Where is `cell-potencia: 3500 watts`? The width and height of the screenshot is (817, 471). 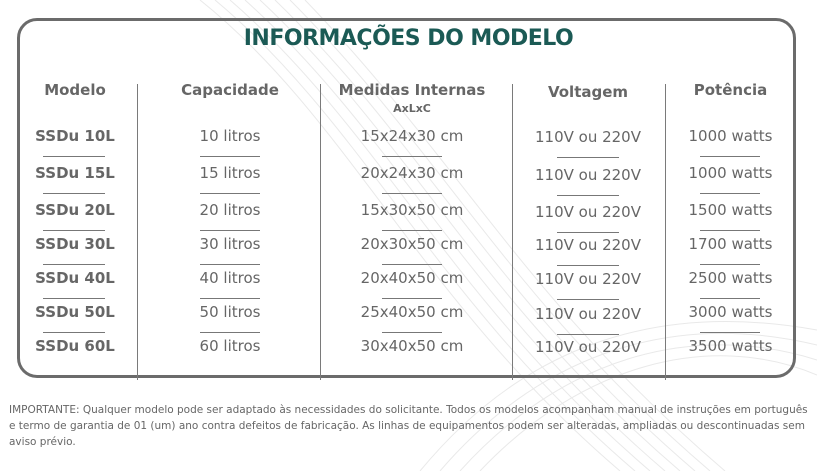 cell-potencia: 3500 watts is located at coordinates (730, 346).